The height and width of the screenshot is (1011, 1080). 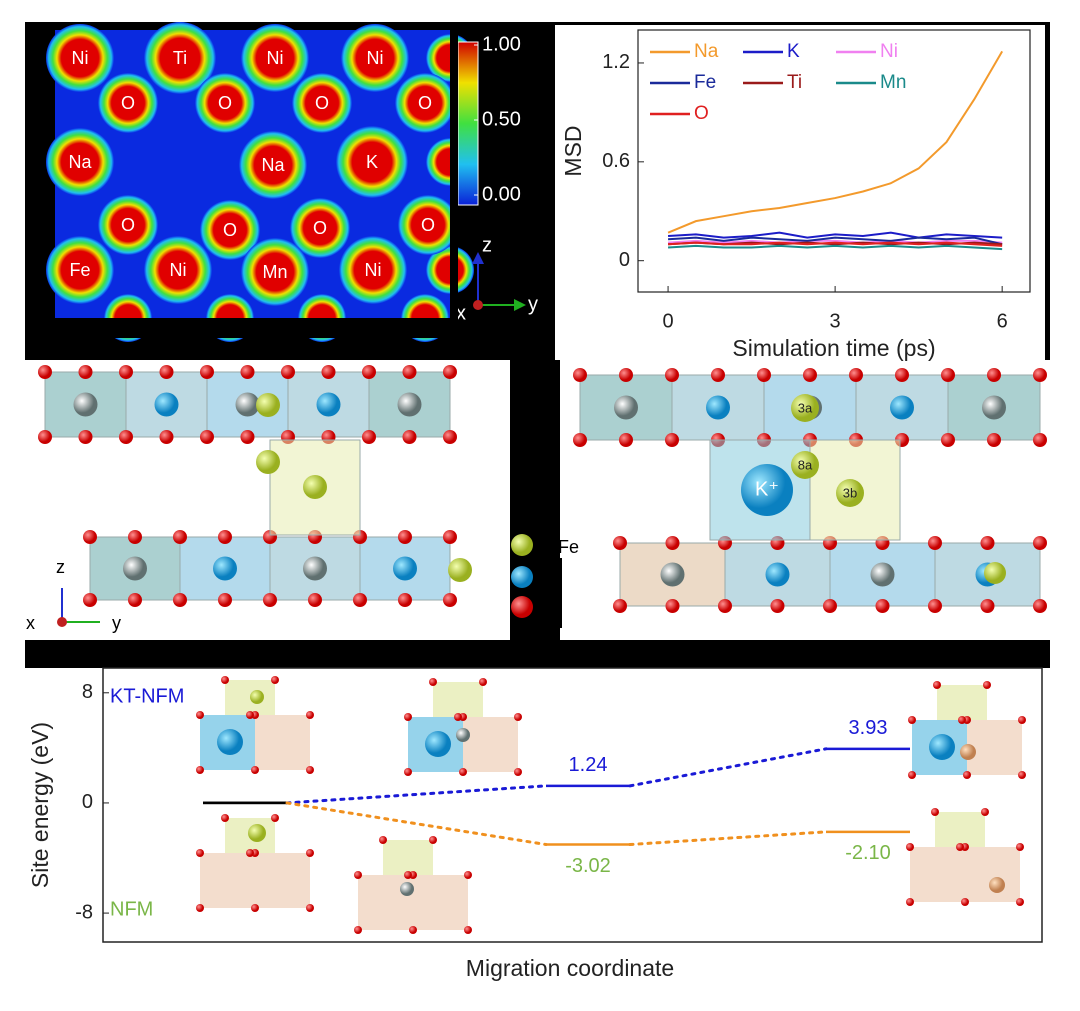 I want to click on y-tick-label: 0.6, so click(x=616, y=161).